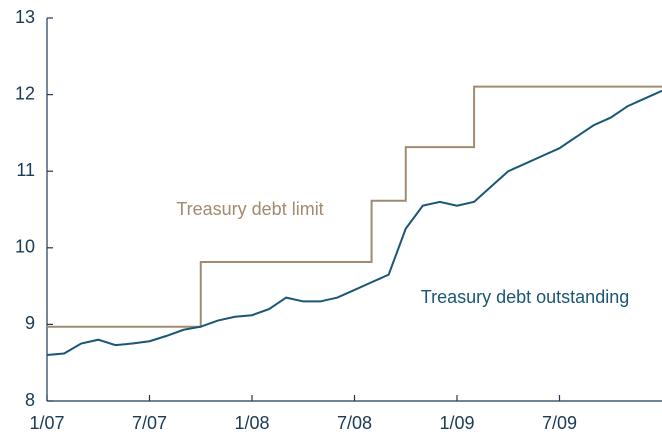  I want to click on x-tick-label: 7/08, so click(354, 423).